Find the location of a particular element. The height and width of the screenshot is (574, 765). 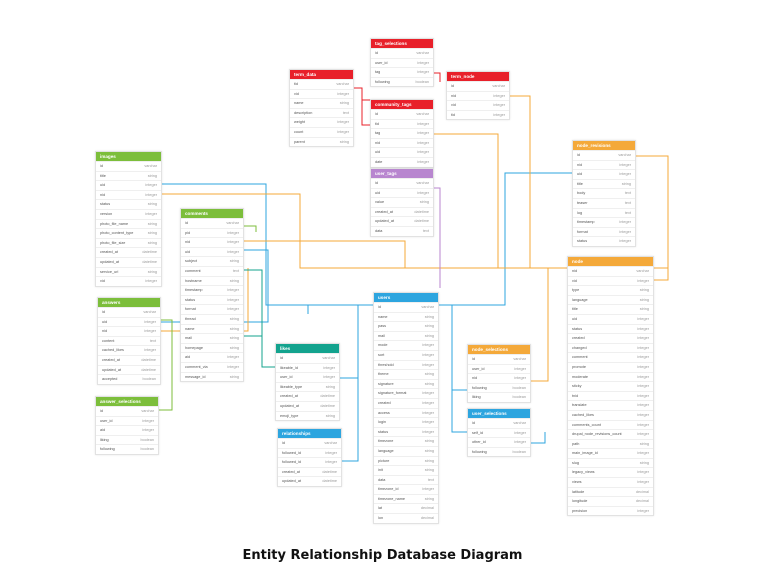

field-name: promote is located at coordinates (579, 366).